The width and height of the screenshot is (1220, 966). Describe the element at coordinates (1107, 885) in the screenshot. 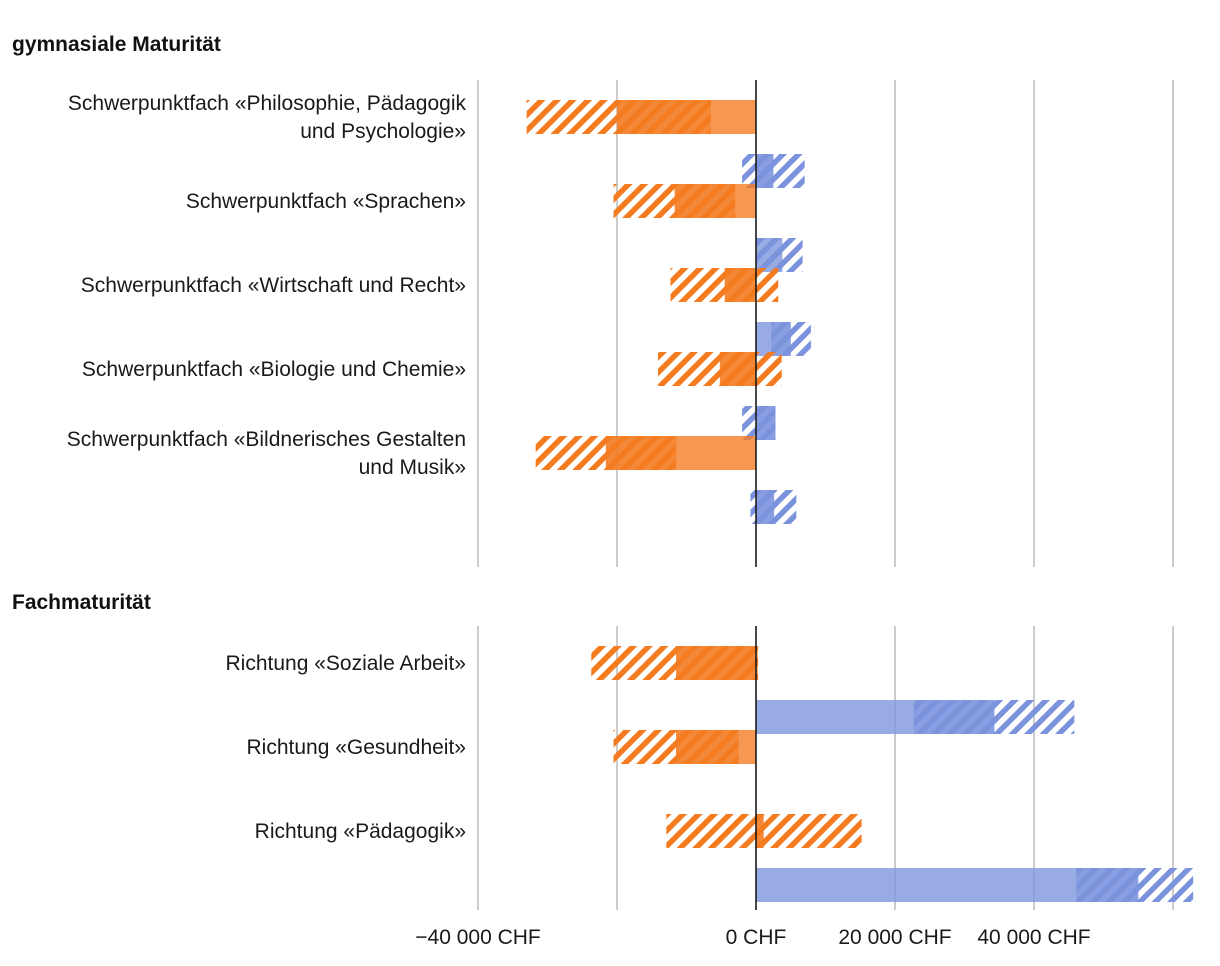

I see `bar-blue-1-2-overlap` at that location.